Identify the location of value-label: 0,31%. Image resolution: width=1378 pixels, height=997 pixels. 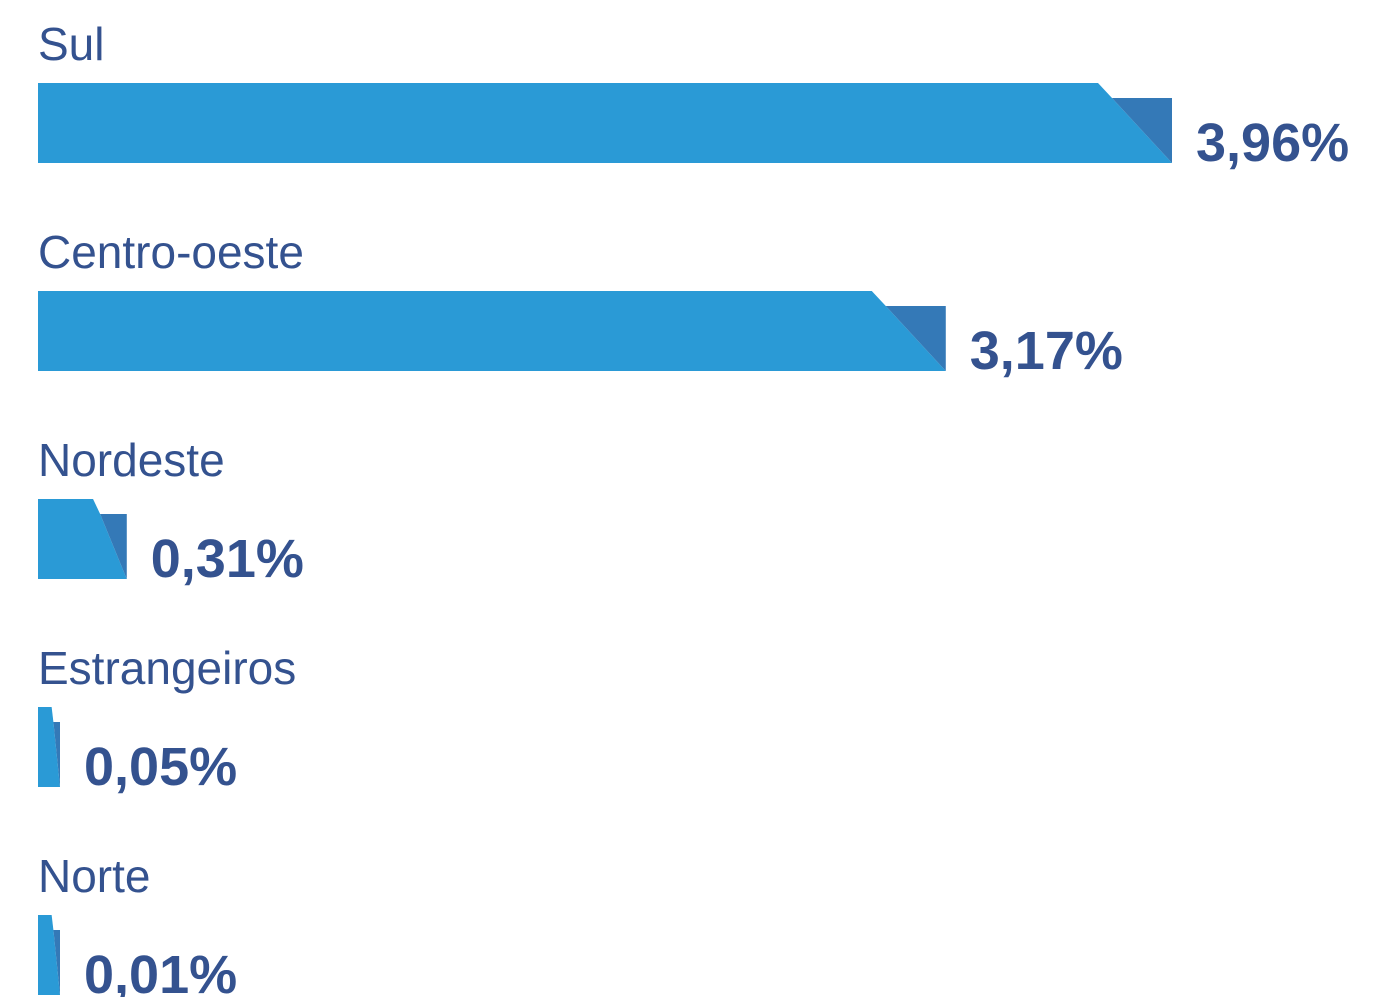
(227, 559).